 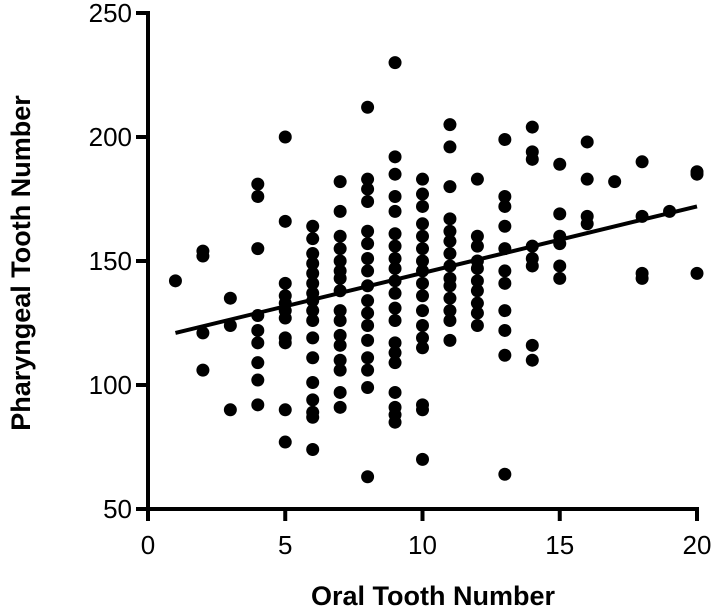 I want to click on x-tick-label: 20, so click(x=697, y=545).